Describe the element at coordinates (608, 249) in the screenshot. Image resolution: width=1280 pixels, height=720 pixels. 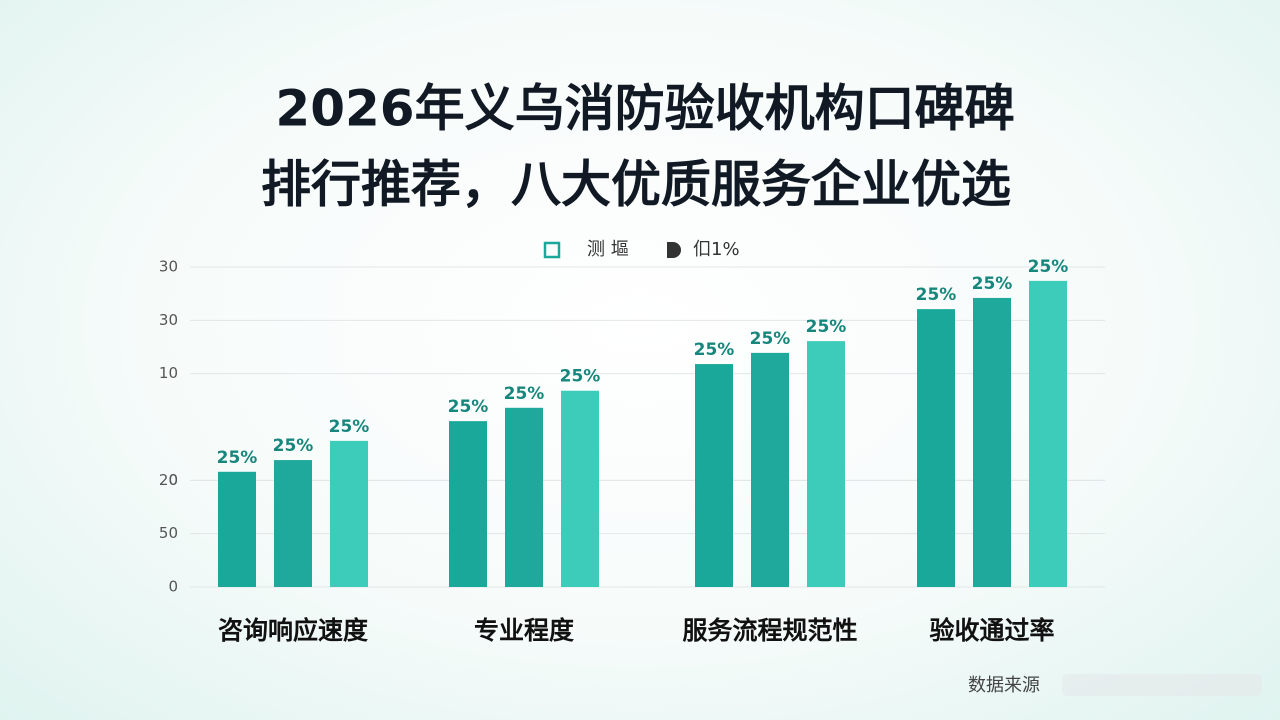
I see `legend-label: 测 塸` at that location.